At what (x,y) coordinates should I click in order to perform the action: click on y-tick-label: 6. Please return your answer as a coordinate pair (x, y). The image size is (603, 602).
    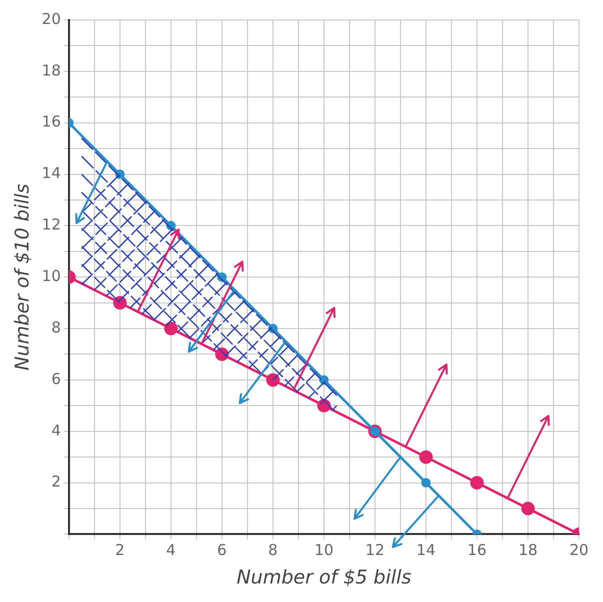
    Looking at the image, I should click on (56, 379).